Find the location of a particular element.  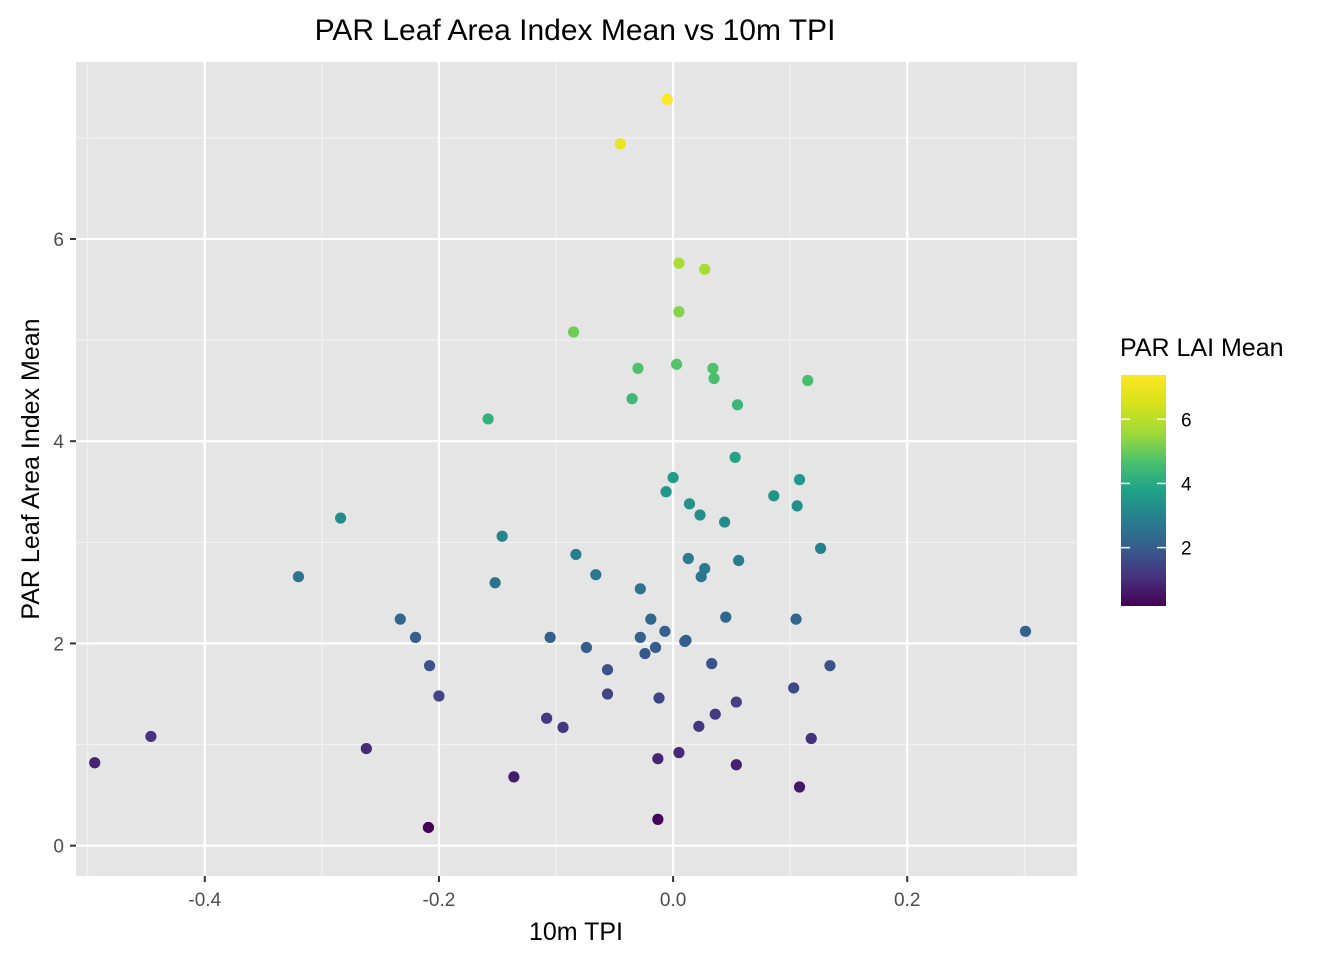

chart-title: PAR Leaf Area Index Mean vs 10m TPI is located at coordinates (575, 30).